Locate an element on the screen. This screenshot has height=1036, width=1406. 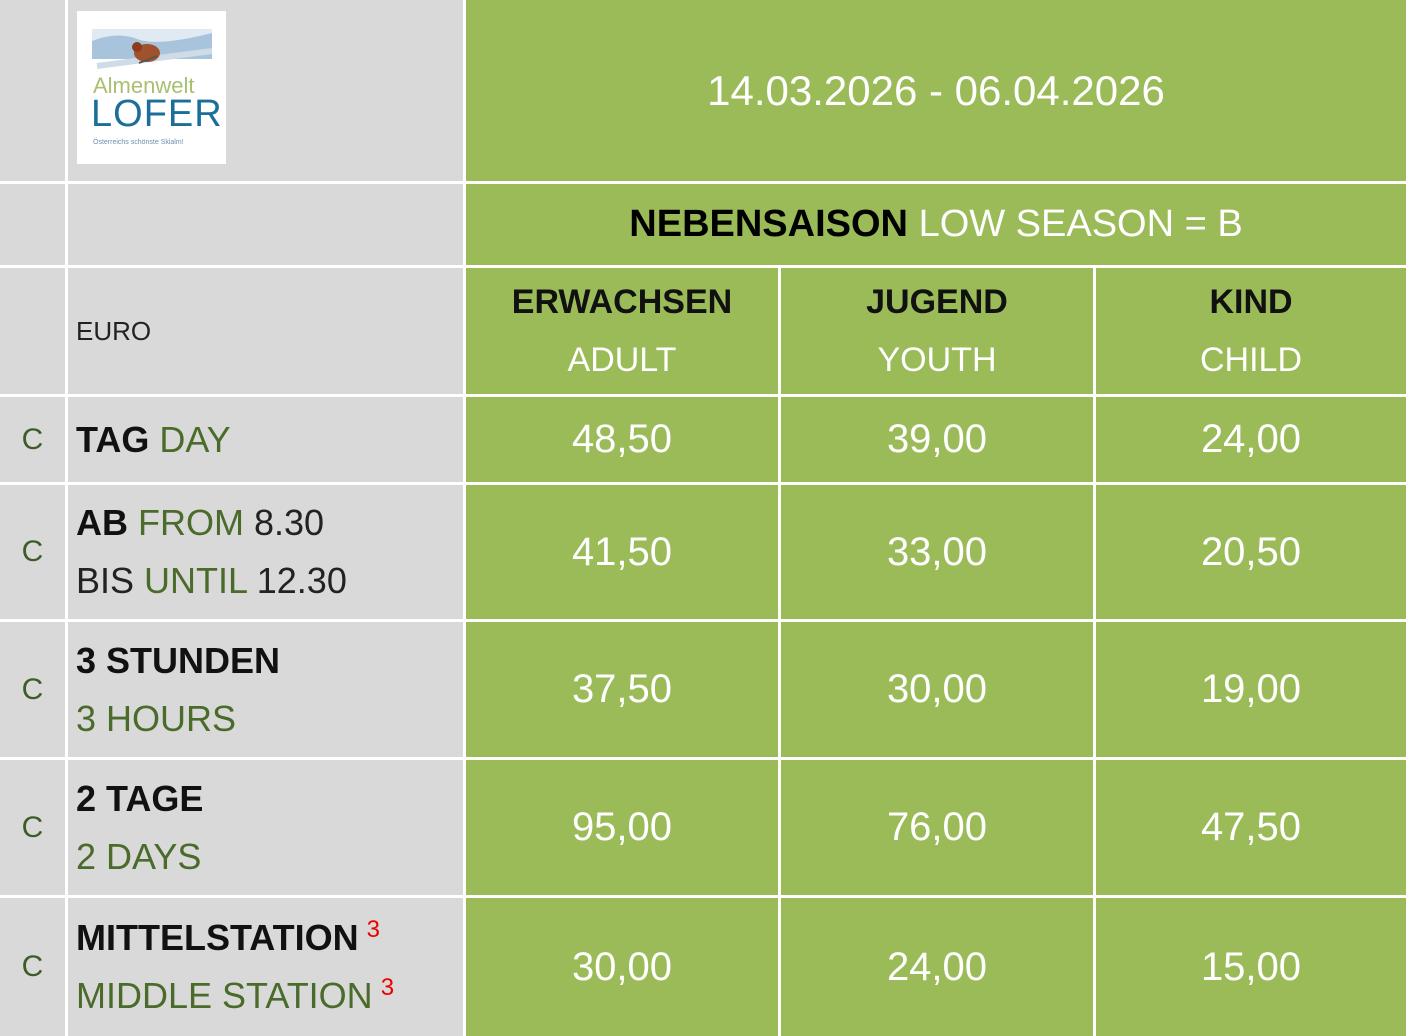
row-label-day: TAG DAY is located at coordinates (265, 439).